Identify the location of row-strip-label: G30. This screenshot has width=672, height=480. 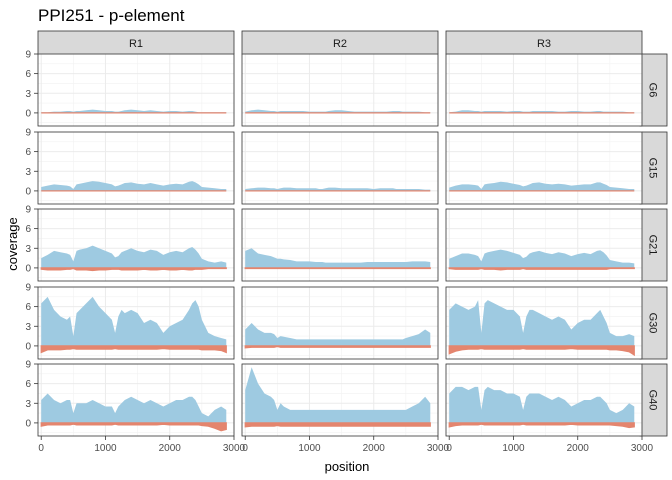
(653, 323).